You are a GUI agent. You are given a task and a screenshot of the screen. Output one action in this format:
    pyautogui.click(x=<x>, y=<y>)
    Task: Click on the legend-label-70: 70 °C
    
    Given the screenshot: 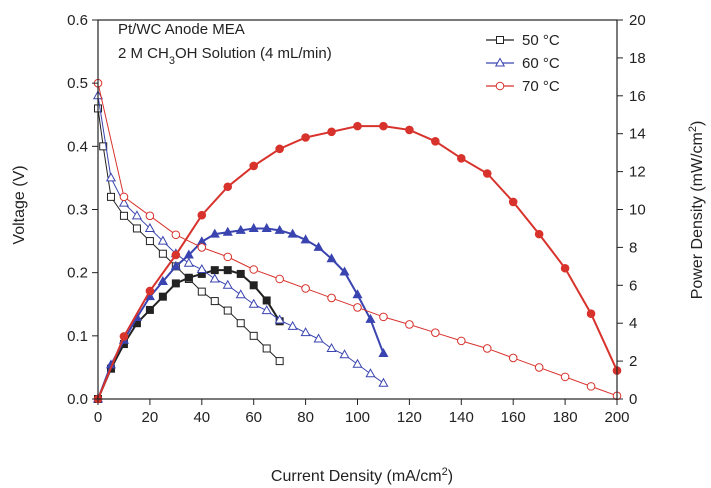 What is the action you would take?
    pyautogui.click(x=541, y=86)
    